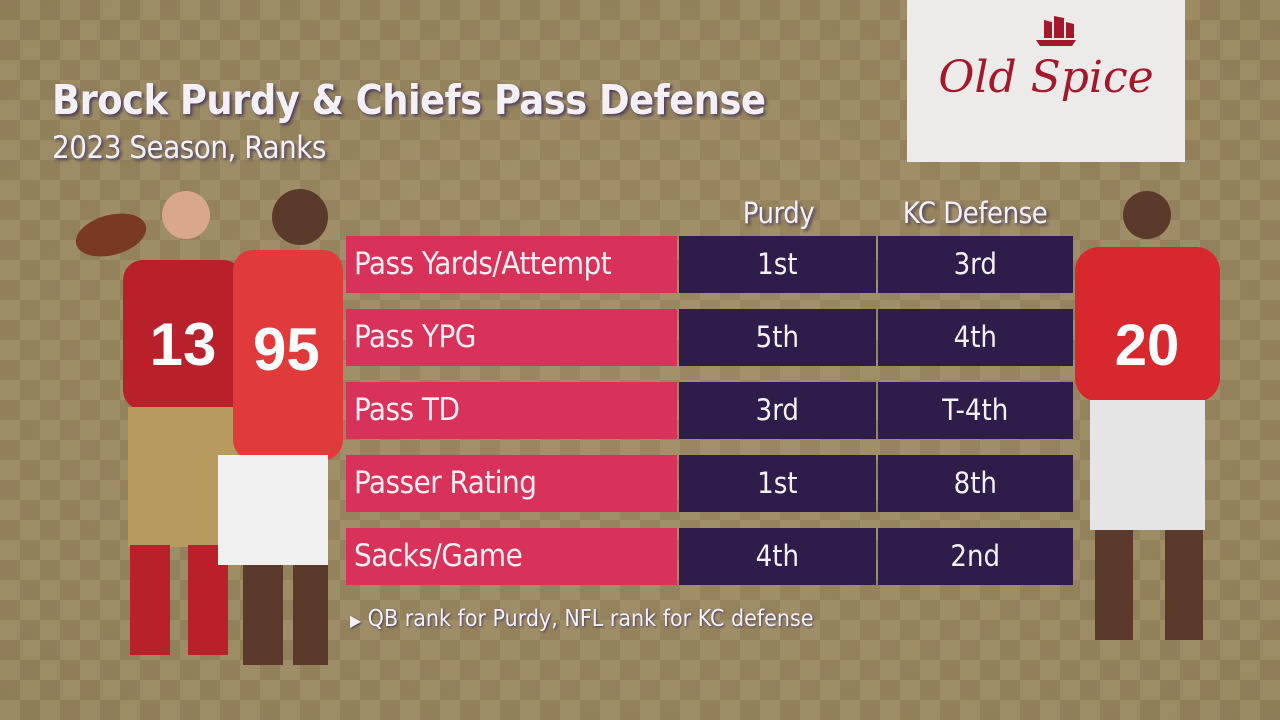 The image size is (1280, 720). What do you see at coordinates (777, 410) in the screenshot?
I see `purdy-rank: 3rd` at bounding box center [777, 410].